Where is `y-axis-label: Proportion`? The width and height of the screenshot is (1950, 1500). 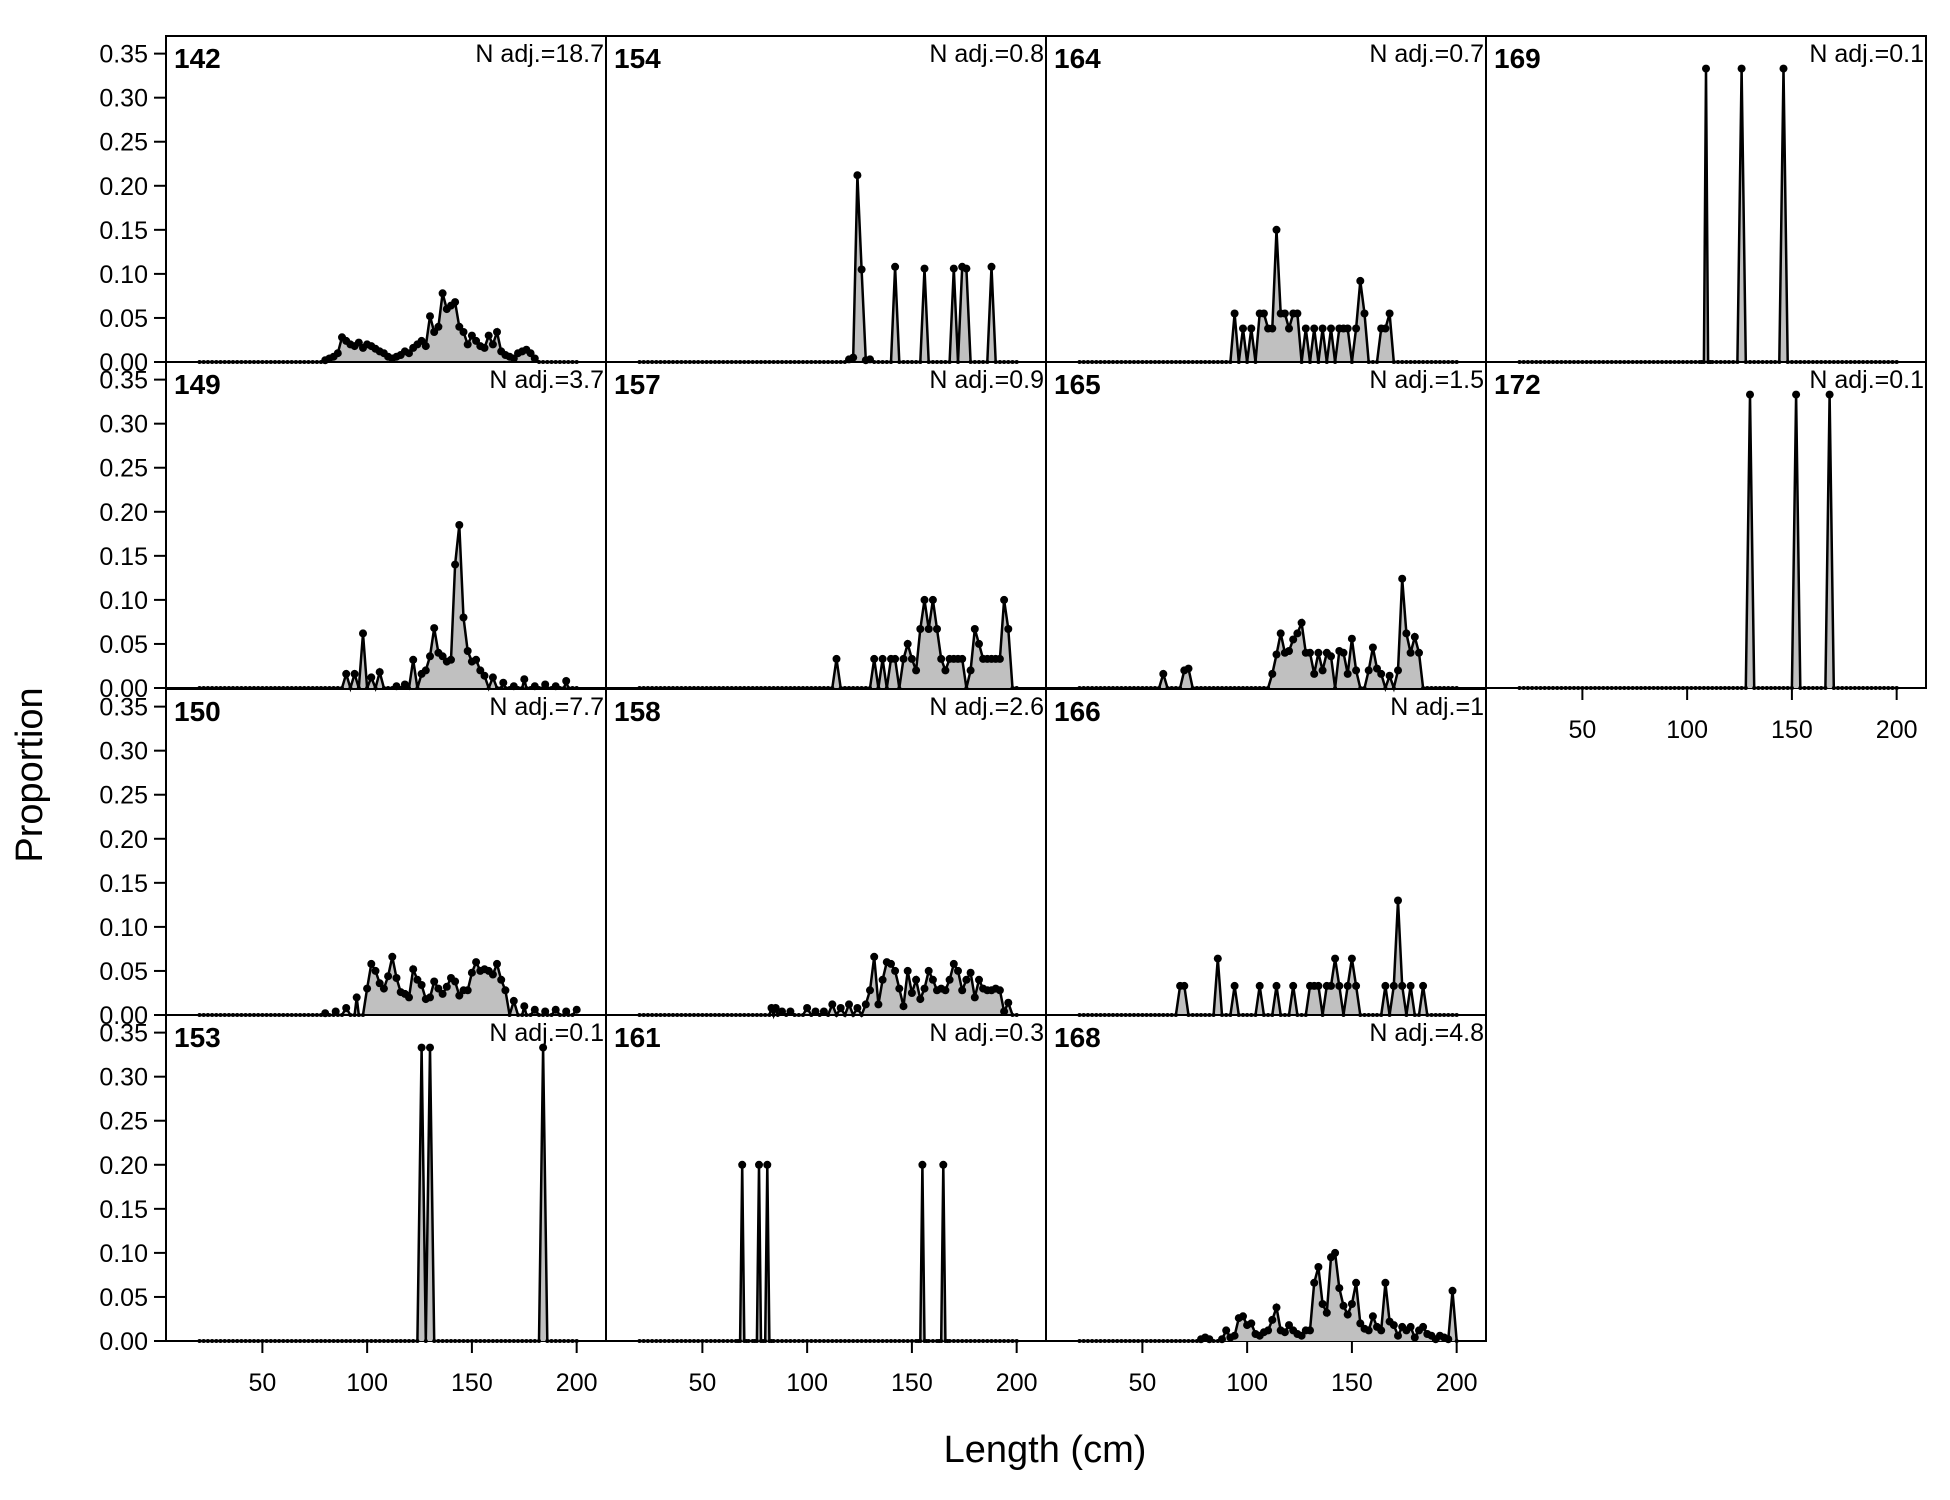 y-axis-label: Proportion is located at coordinates (30, 774).